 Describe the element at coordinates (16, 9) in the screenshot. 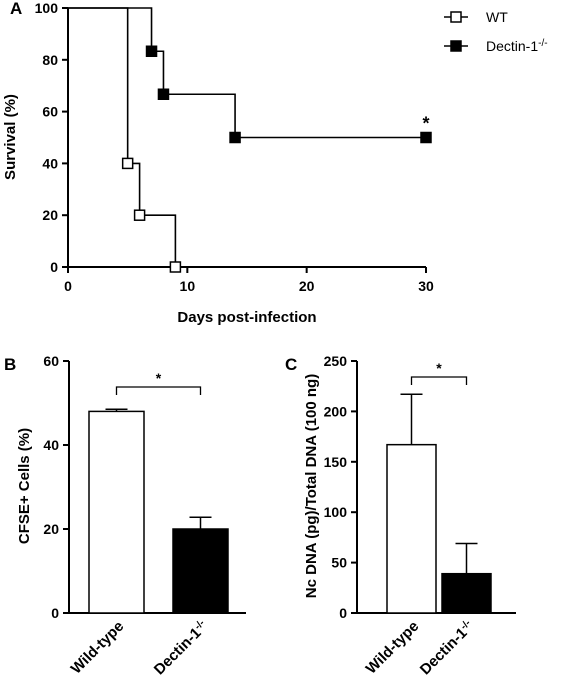

I see `panel-a-letter: A` at that location.